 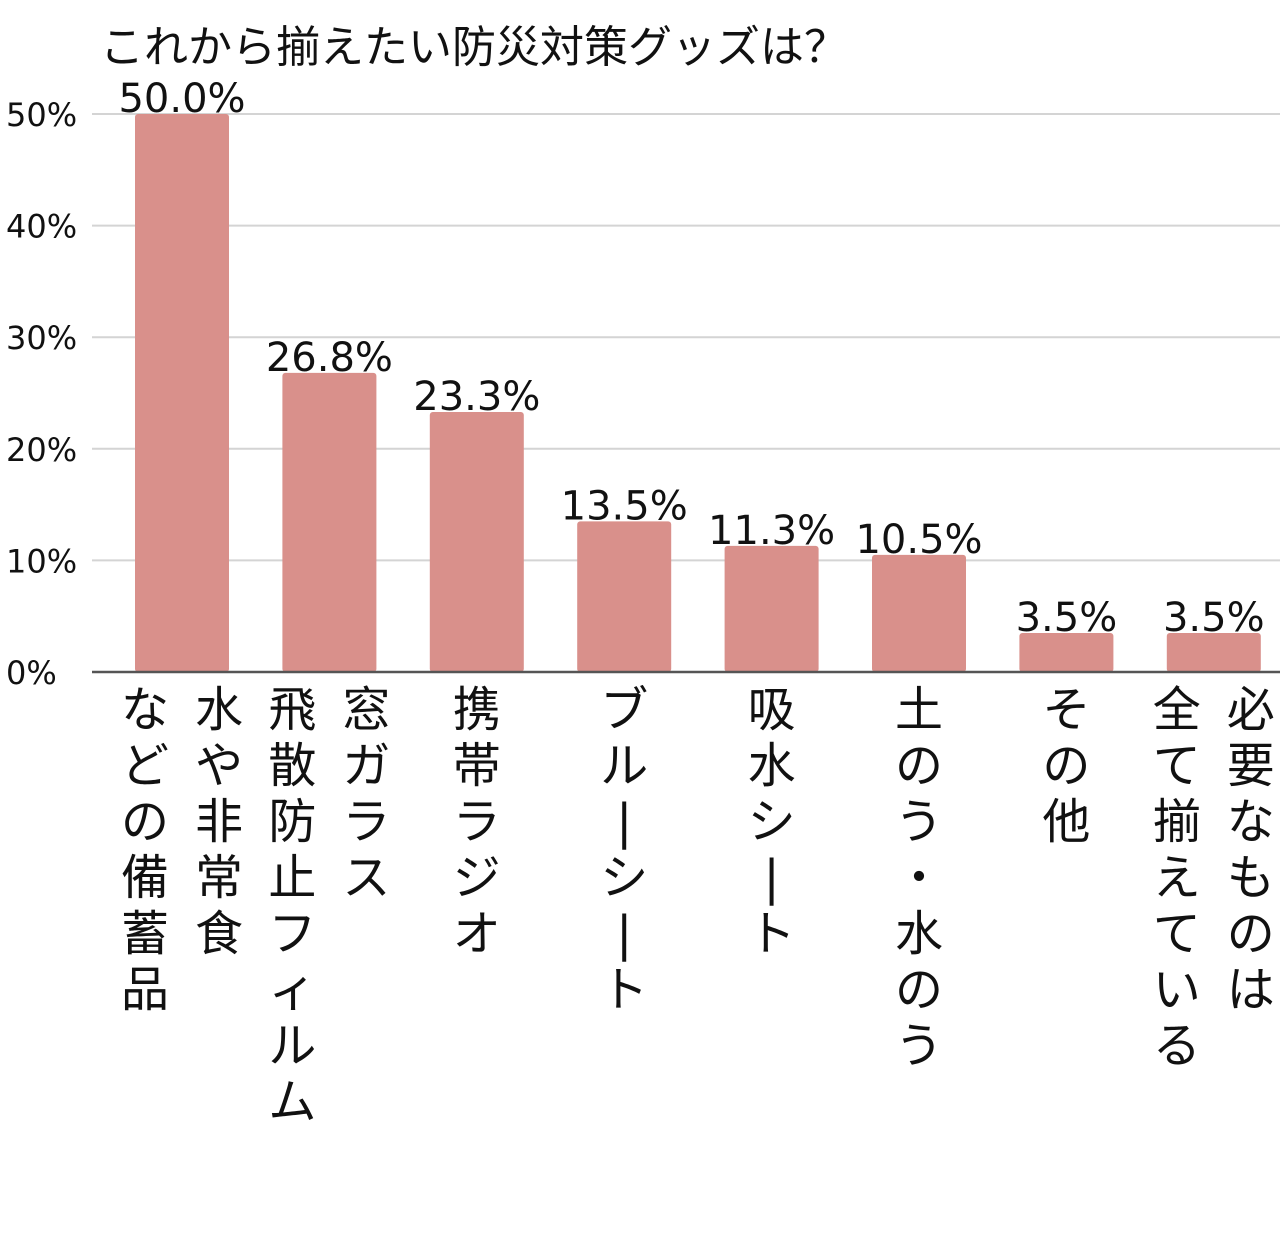 I want to click on category-label: 土のう・水のう, so click(x=919, y=878).